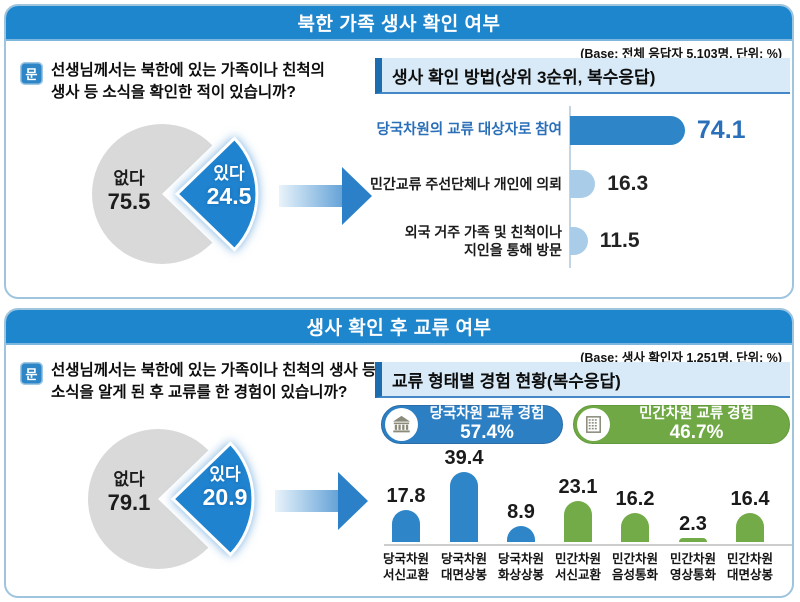 The width and height of the screenshot is (800, 602). I want to click on base-note: (Base: 전체 응답자 5,103명, 단위: %), so click(681, 54).